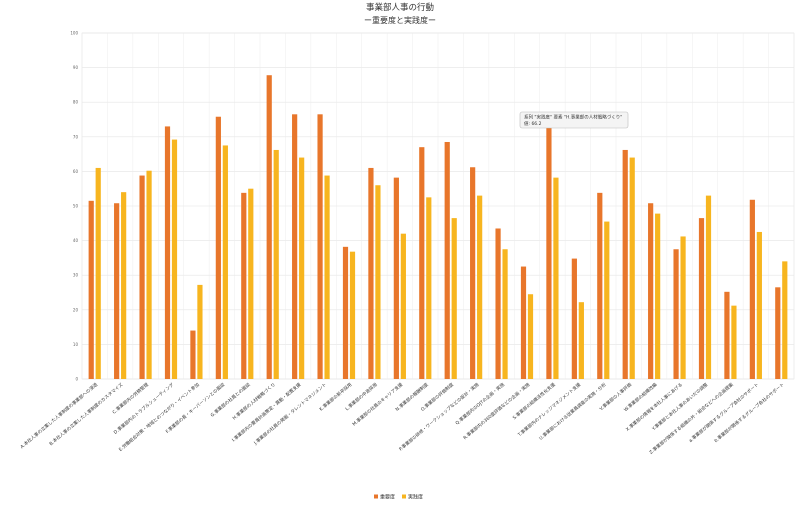 The width and height of the screenshot is (800, 508). I want to click on y-tick-label: 20, so click(76, 309).